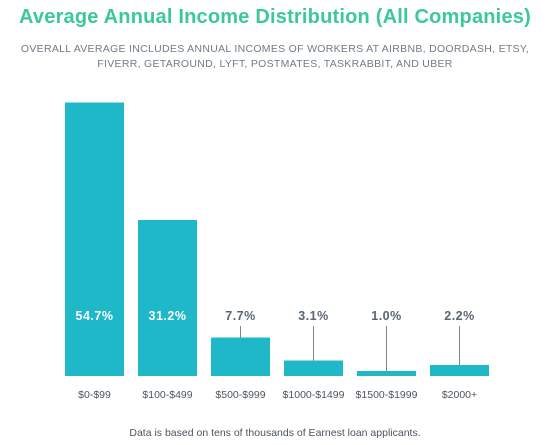 The image size is (550, 445). What do you see at coordinates (168, 316) in the screenshot?
I see `data-label: 31.2%` at bounding box center [168, 316].